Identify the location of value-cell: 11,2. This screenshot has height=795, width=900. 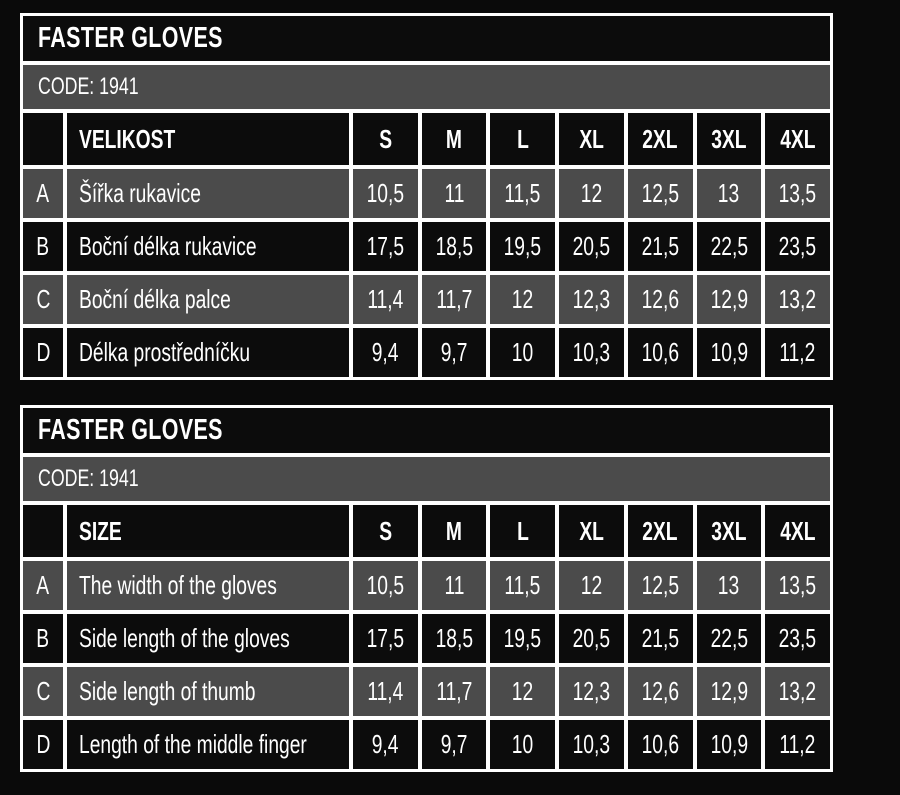
(797, 352).